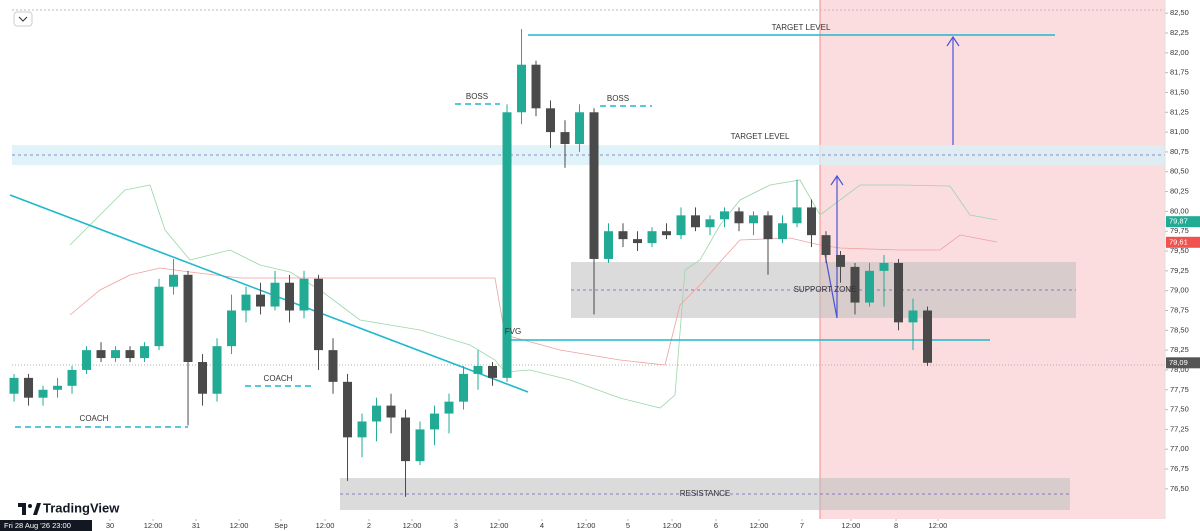 Image resolution: width=1200 pixels, height=531 pixels. What do you see at coordinates (1179, 151) in the screenshot?
I see `y-tick-label: 80,75` at bounding box center [1179, 151].